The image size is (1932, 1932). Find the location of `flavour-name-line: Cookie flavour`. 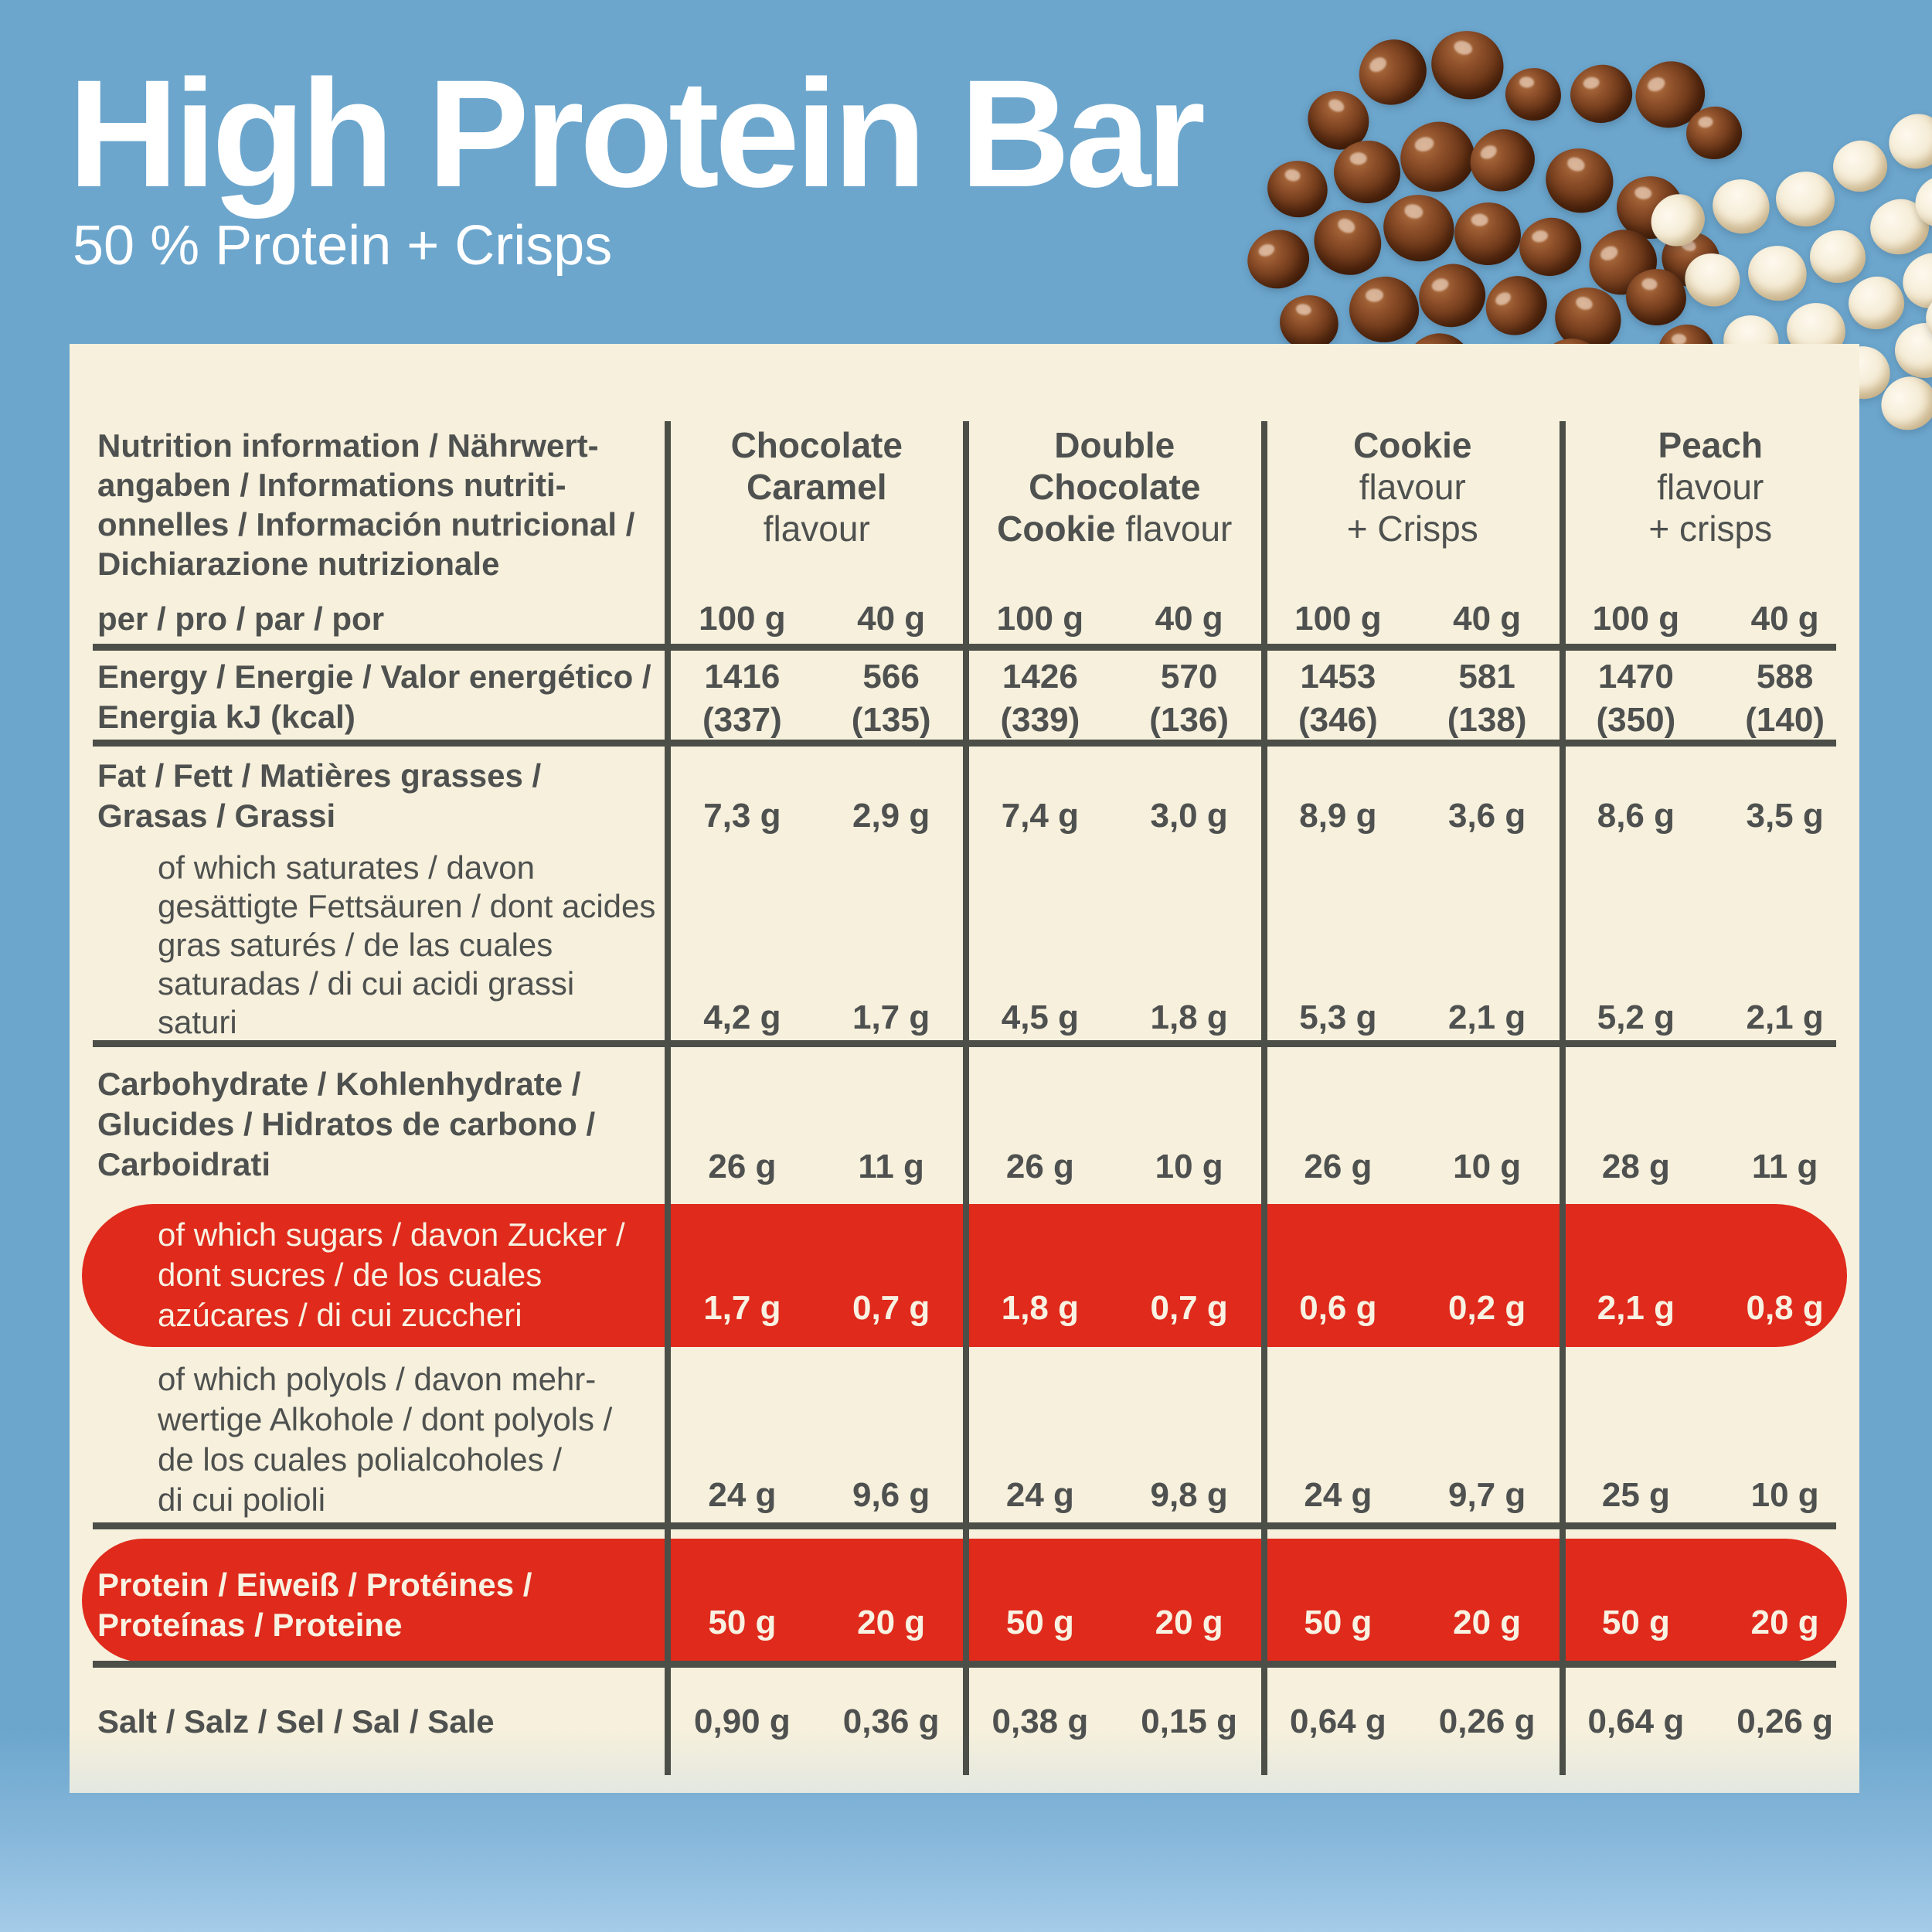

flavour-name-line: Cookie flavour is located at coordinates (1115, 528).